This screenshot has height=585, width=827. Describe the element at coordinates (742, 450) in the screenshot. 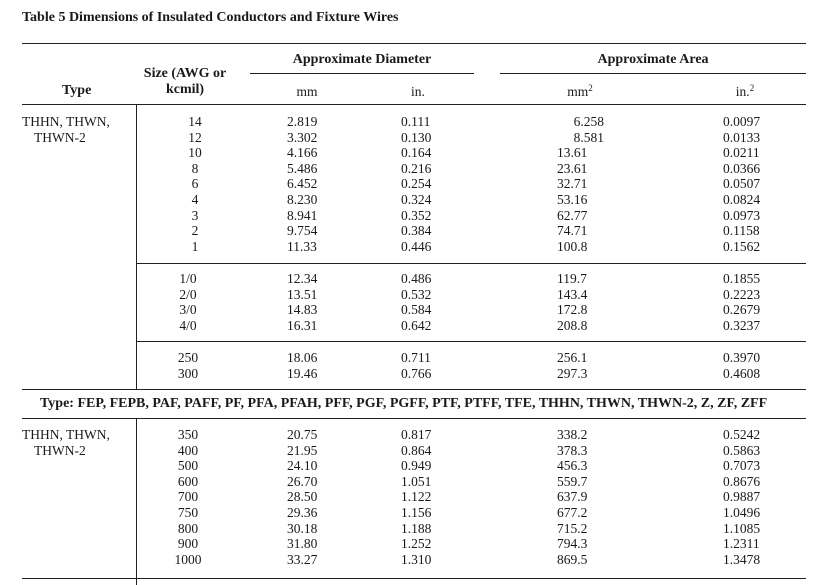

I see `in2-cell: 0.5863` at that location.